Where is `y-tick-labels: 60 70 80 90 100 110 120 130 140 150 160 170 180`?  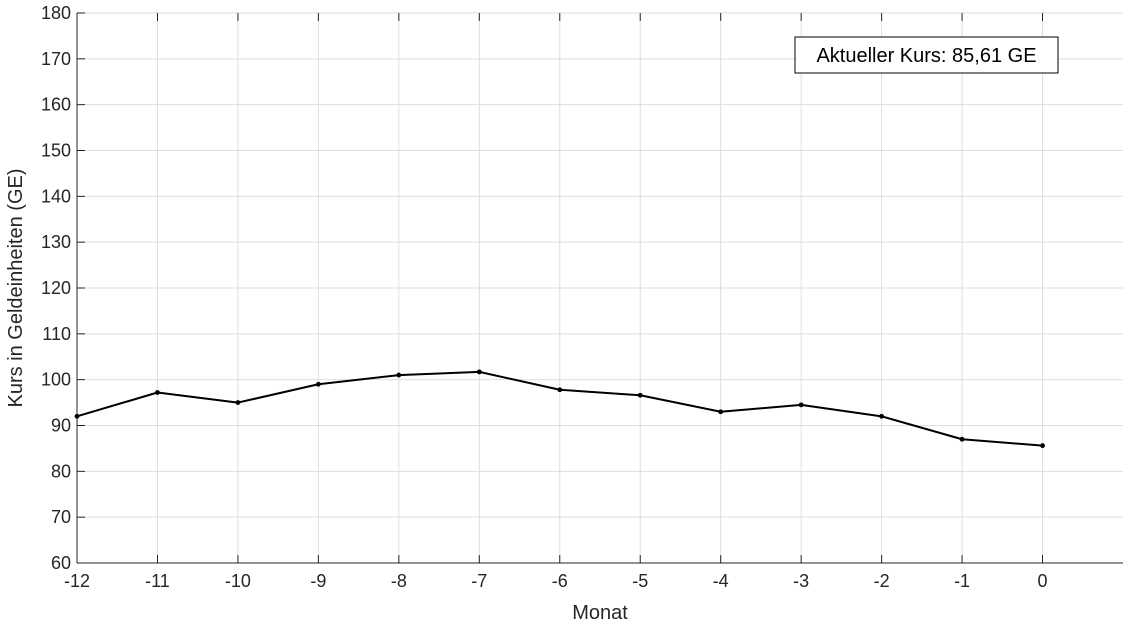 y-tick-labels: 60 70 80 90 100 110 120 130 140 150 160 170 180 is located at coordinates (56, 288).